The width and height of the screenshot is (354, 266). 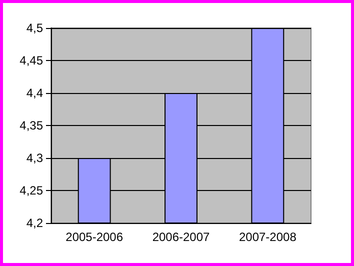 I want to click on x-tick-label: 2006-2007, so click(x=181, y=237).